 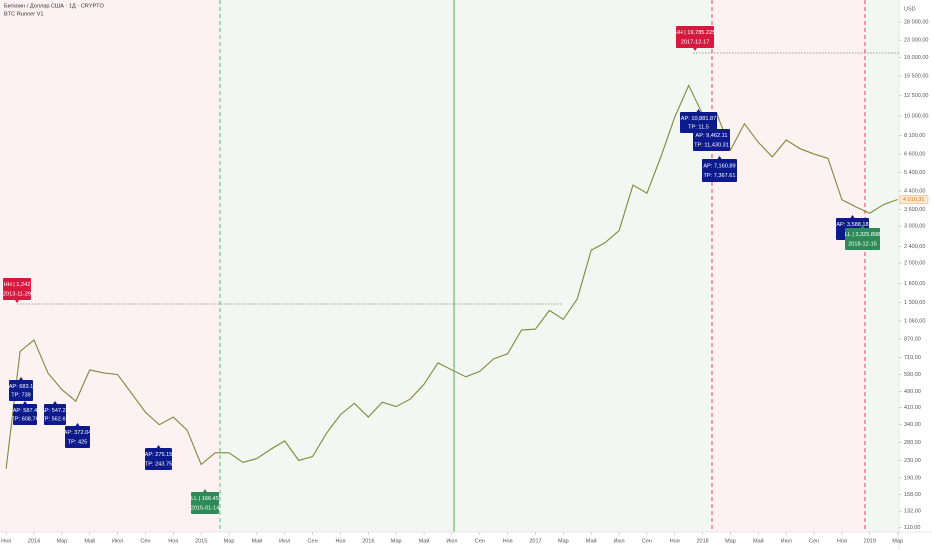 I want to click on annotation-text: TP: 608.76, so click(x=24, y=420).